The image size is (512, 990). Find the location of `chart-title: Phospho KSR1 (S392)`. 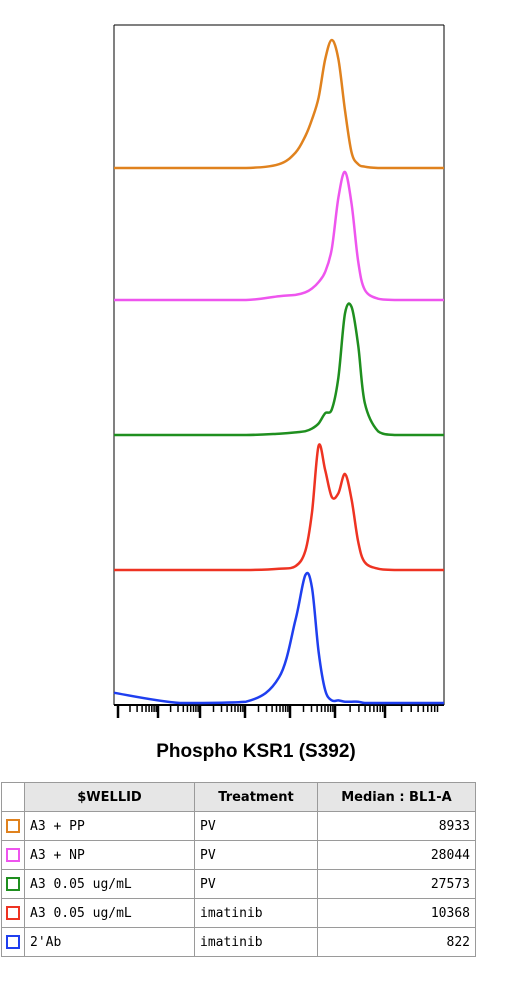

chart-title: Phospho KSR1 (S392) is located at coordinates (256, 751).